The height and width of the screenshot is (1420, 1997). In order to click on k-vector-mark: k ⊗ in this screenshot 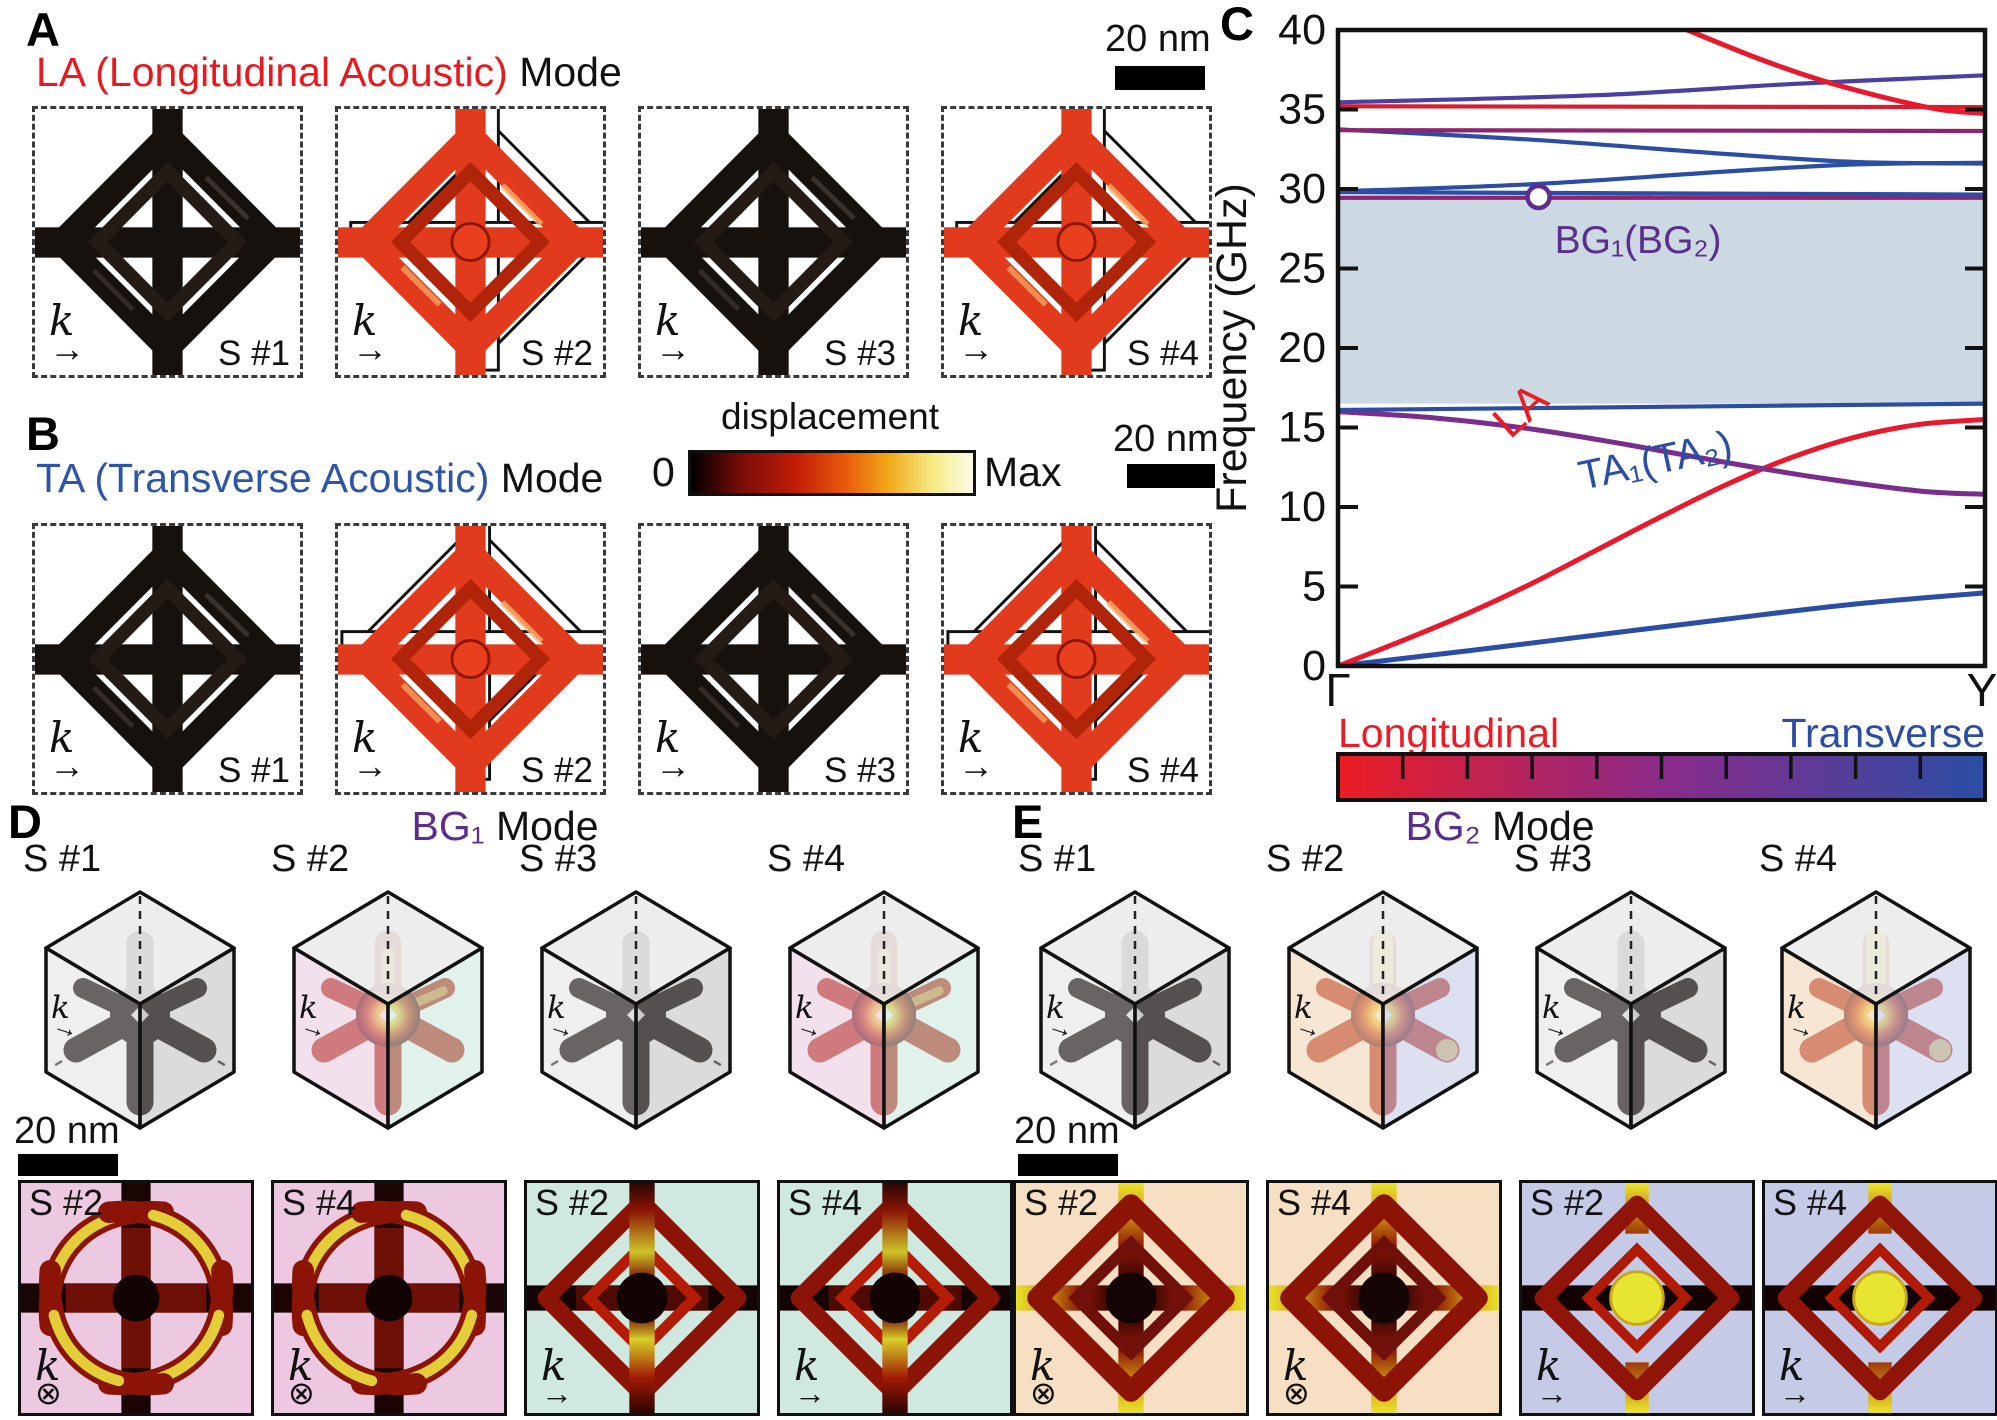, I will do `click(1296, 1376)`.